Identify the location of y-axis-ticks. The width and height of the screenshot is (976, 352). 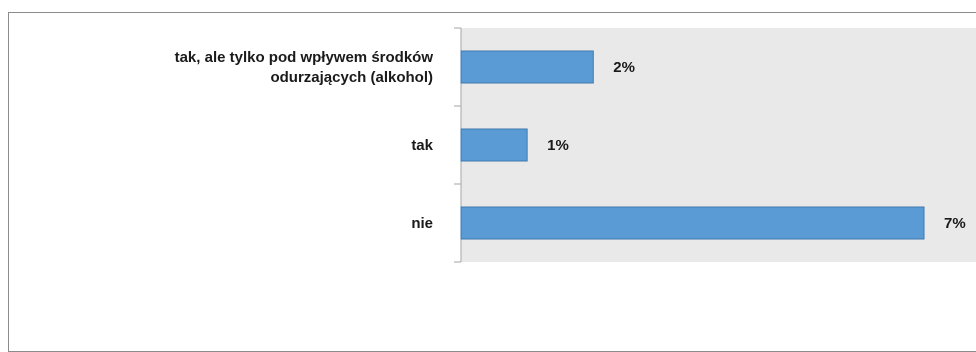
(457, 145).